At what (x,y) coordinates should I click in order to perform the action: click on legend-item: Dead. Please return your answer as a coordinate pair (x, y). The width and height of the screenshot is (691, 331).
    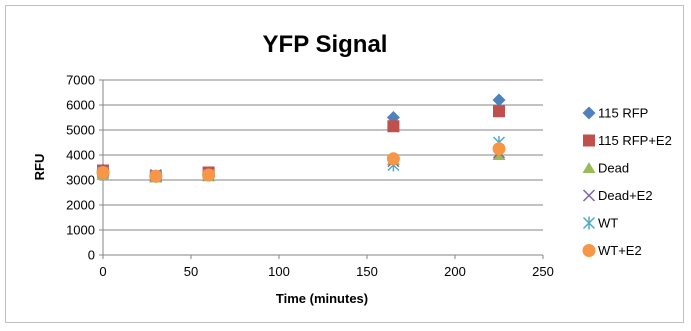
    Looking at the image, I should click on (605, 168).